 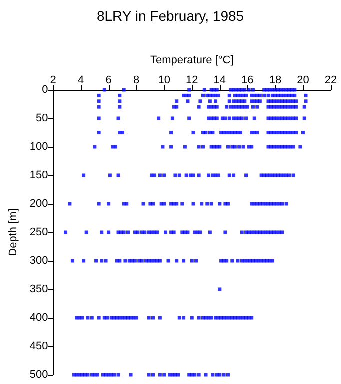 I want to click on x-axis-title: Temperature [°C], so click(x=192, y=60).